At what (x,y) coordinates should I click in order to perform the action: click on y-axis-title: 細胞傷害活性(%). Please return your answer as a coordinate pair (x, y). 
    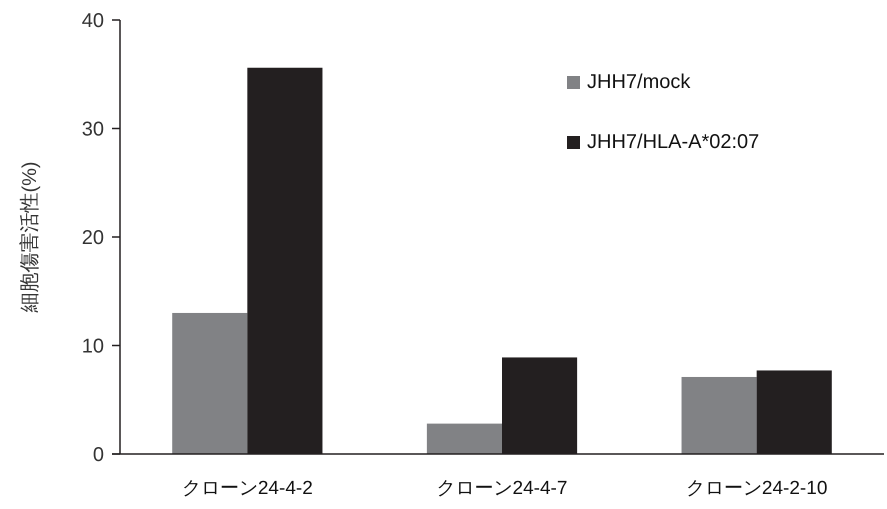
    Looking at the image, I should click on (29, 237).